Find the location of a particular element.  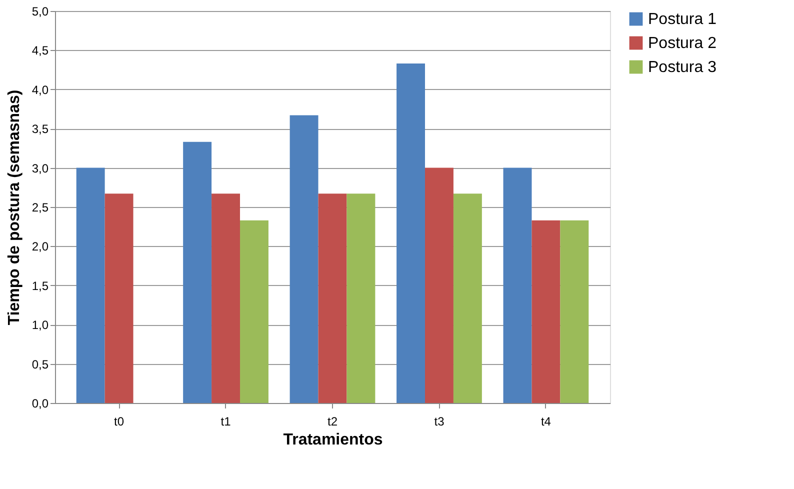

x-tick-label: t0 is located at coordinates (119, 421).